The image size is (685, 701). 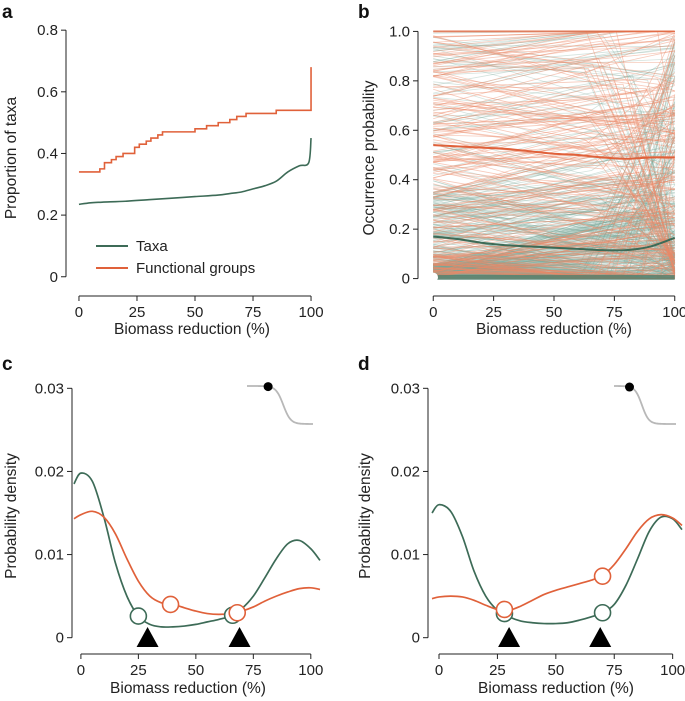 I want to click on series-taxa-line, so click(x=197, y=550).